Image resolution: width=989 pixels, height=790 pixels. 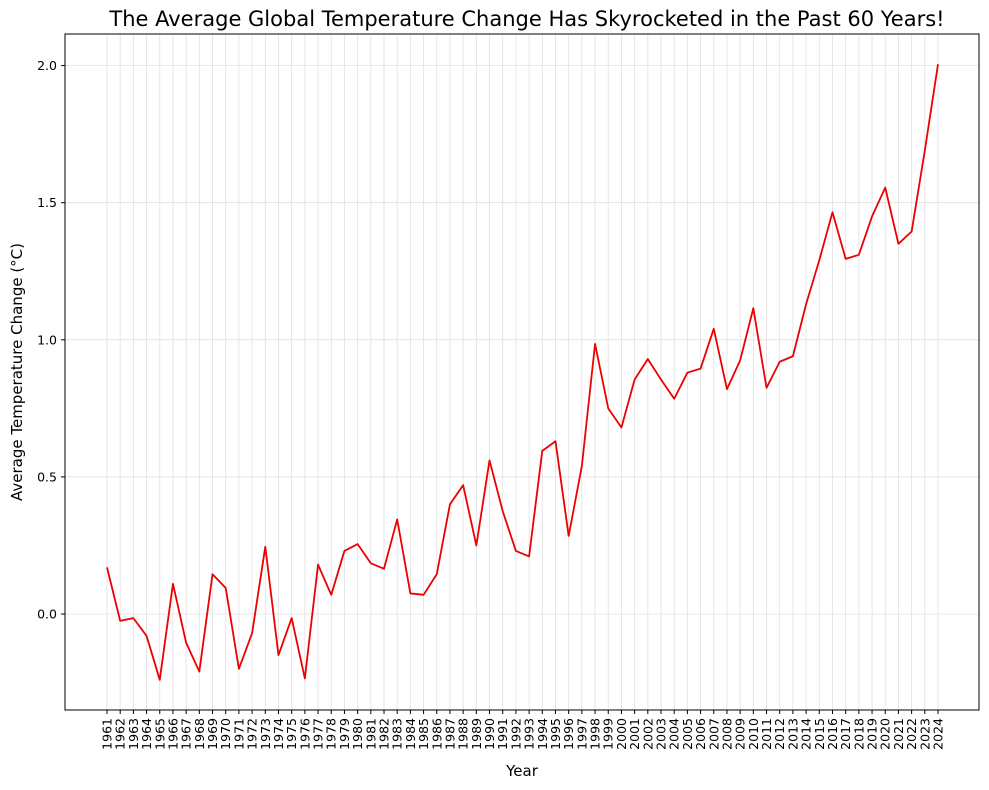 I want to click on x-tick-label: 1982, so click(x=384, y=734).